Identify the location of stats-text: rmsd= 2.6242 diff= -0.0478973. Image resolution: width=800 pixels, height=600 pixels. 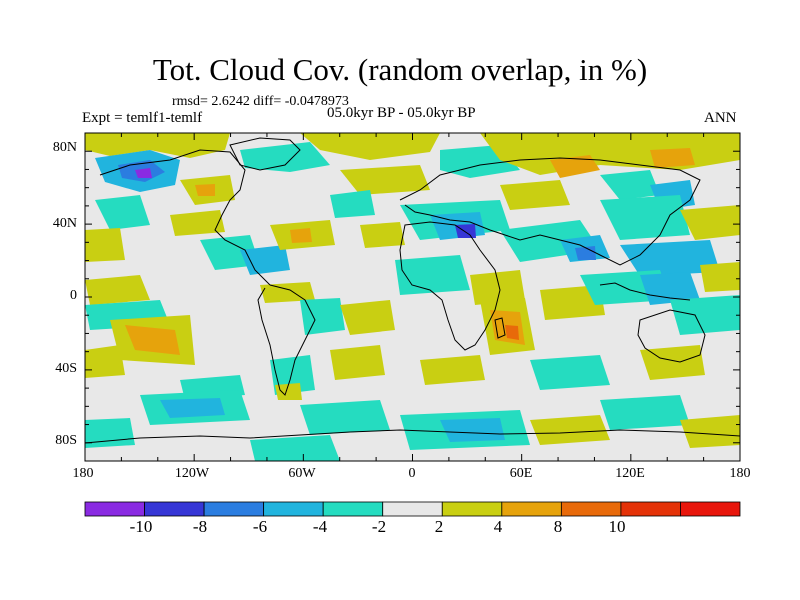
(260, 101).